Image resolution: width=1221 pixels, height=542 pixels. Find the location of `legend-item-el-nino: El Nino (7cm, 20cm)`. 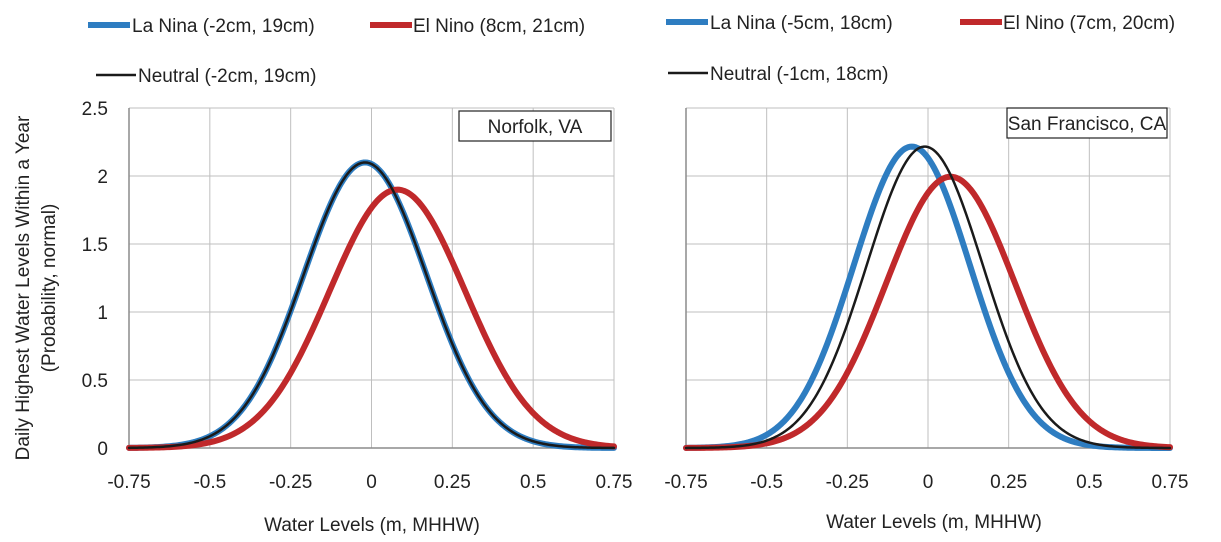

legend-item-el-nino: El Nino (7cm, 20cm) is located at coordinates (1067, 23).